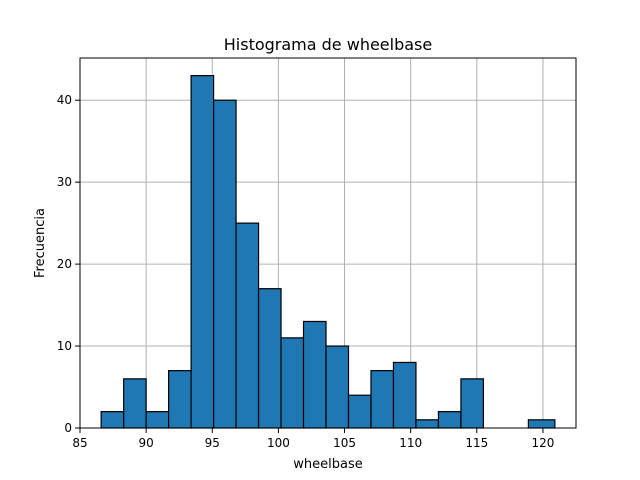  I want to click on x-tick-label-3: 100, so click(278, 443).